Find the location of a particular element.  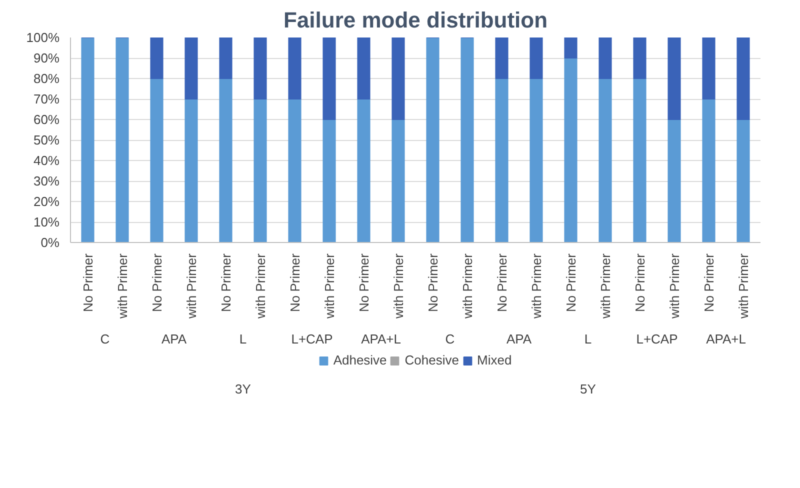

y-tick-label: 10% is located at coordinates (46, 222).